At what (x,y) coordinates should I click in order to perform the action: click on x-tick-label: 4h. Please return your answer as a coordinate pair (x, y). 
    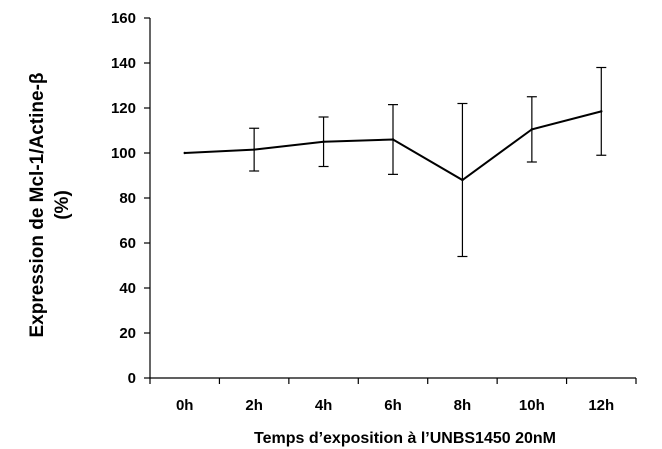
    Looking at the image, I should click on (324, 405).